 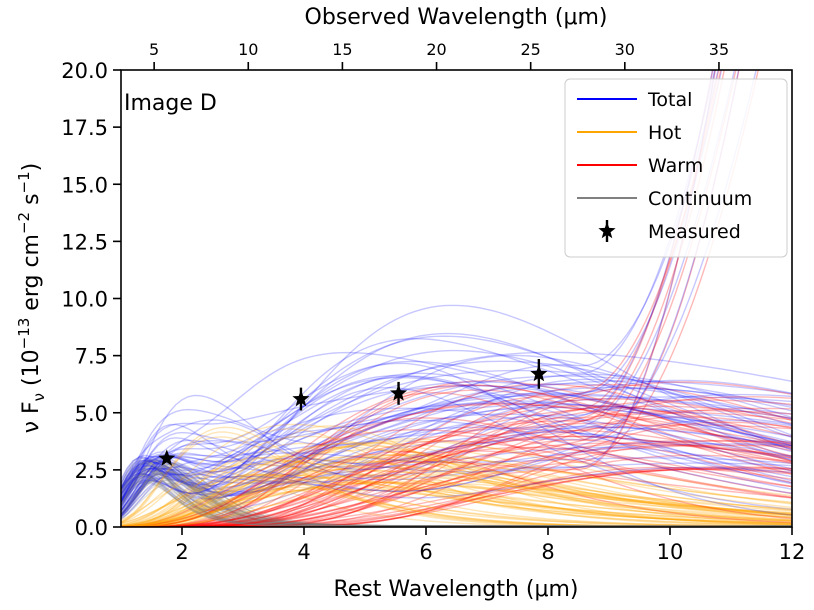 What do you see at coordinates (490, 545) in the screenshot?
I see `x-axis-ticks: 2 4 6 8 10 12` at bounding box center [490, 545].